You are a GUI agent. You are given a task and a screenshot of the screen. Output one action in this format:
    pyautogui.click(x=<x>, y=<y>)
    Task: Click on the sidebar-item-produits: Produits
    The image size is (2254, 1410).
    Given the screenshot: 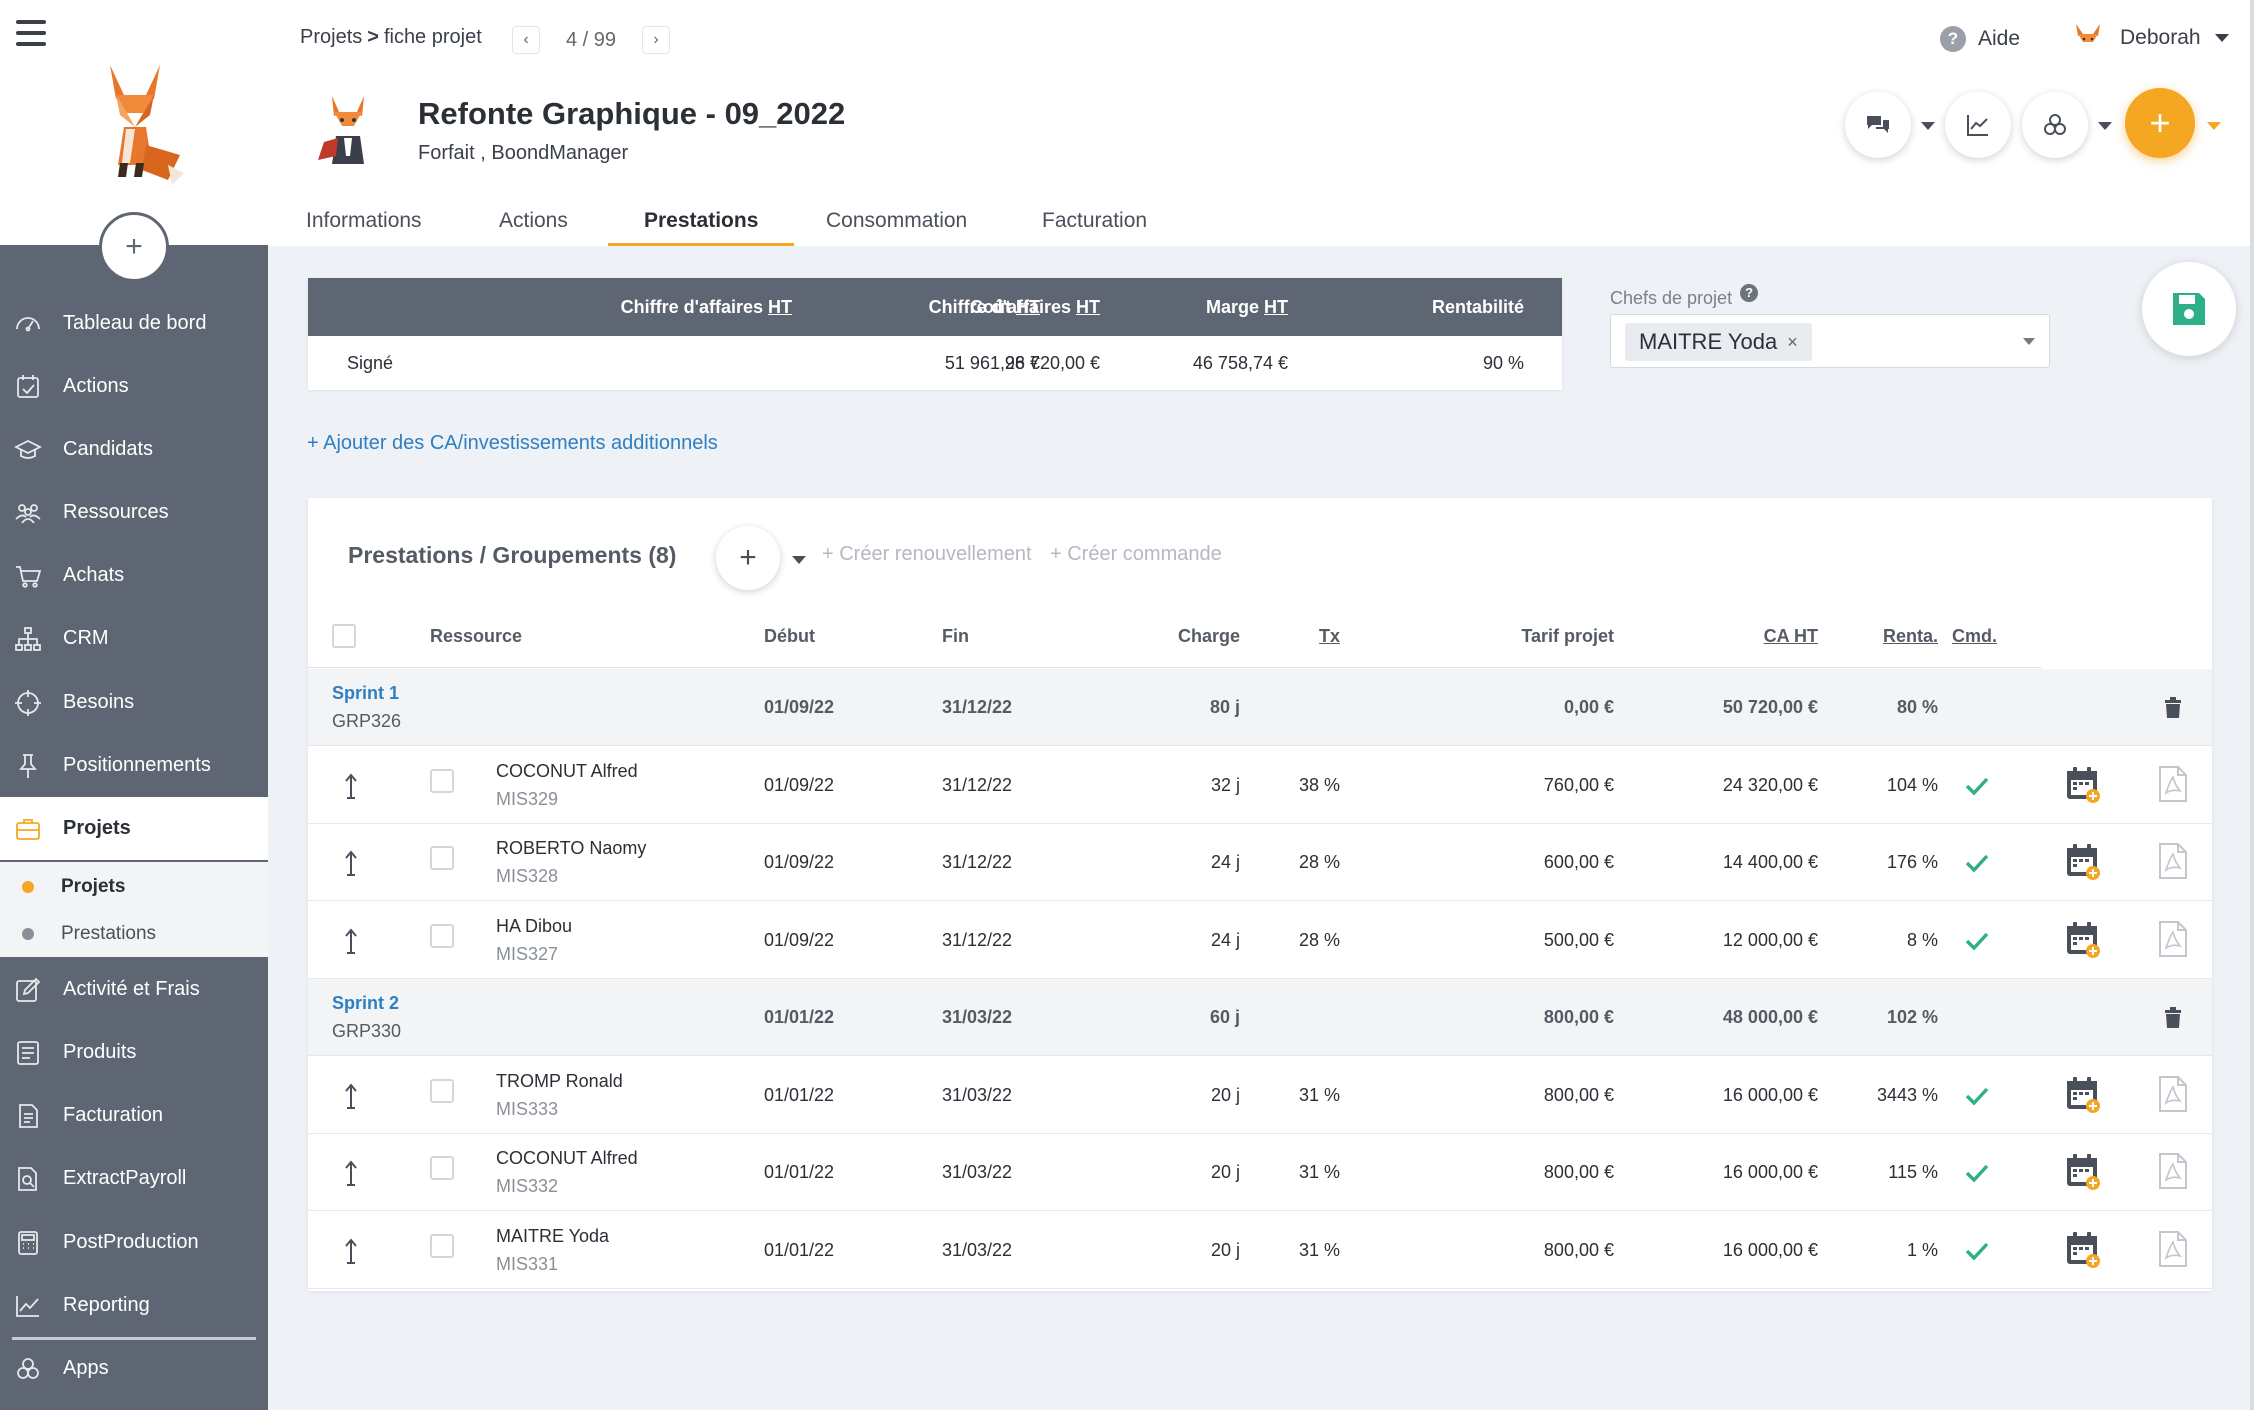 What is the action you would take?
    pyautogui.click(x=134, y=1052)
    